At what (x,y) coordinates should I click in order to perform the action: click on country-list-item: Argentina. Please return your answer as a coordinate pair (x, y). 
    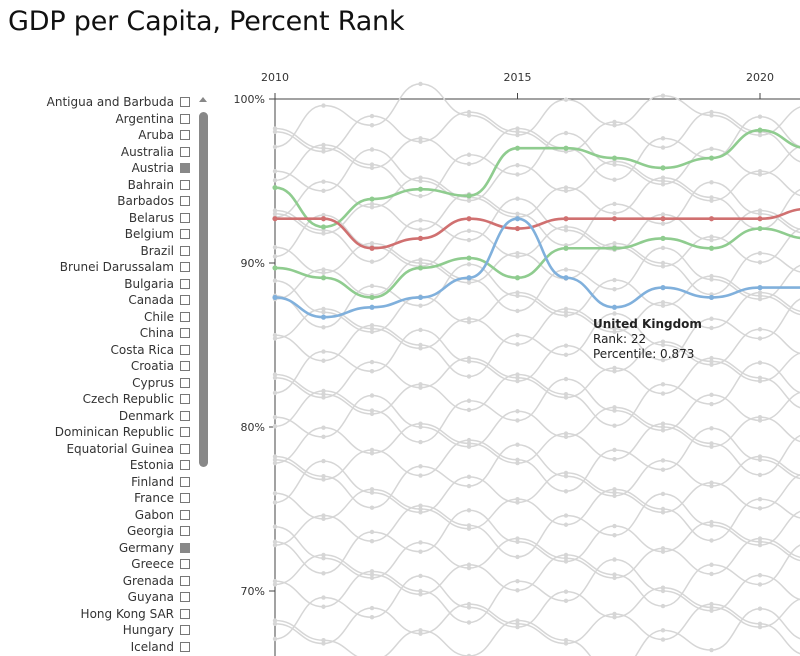
    Looking at the image, I should click on (152, 119).